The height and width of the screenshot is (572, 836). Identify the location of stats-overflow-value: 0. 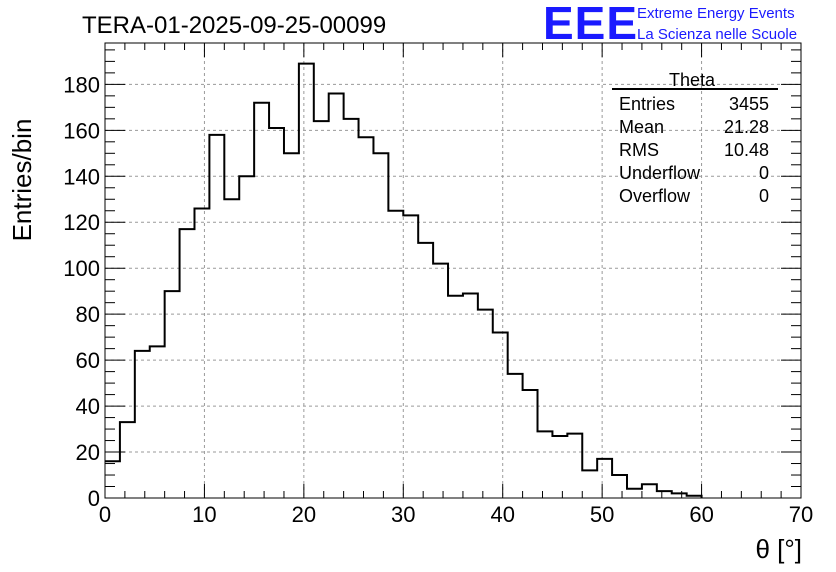
(764, 196).